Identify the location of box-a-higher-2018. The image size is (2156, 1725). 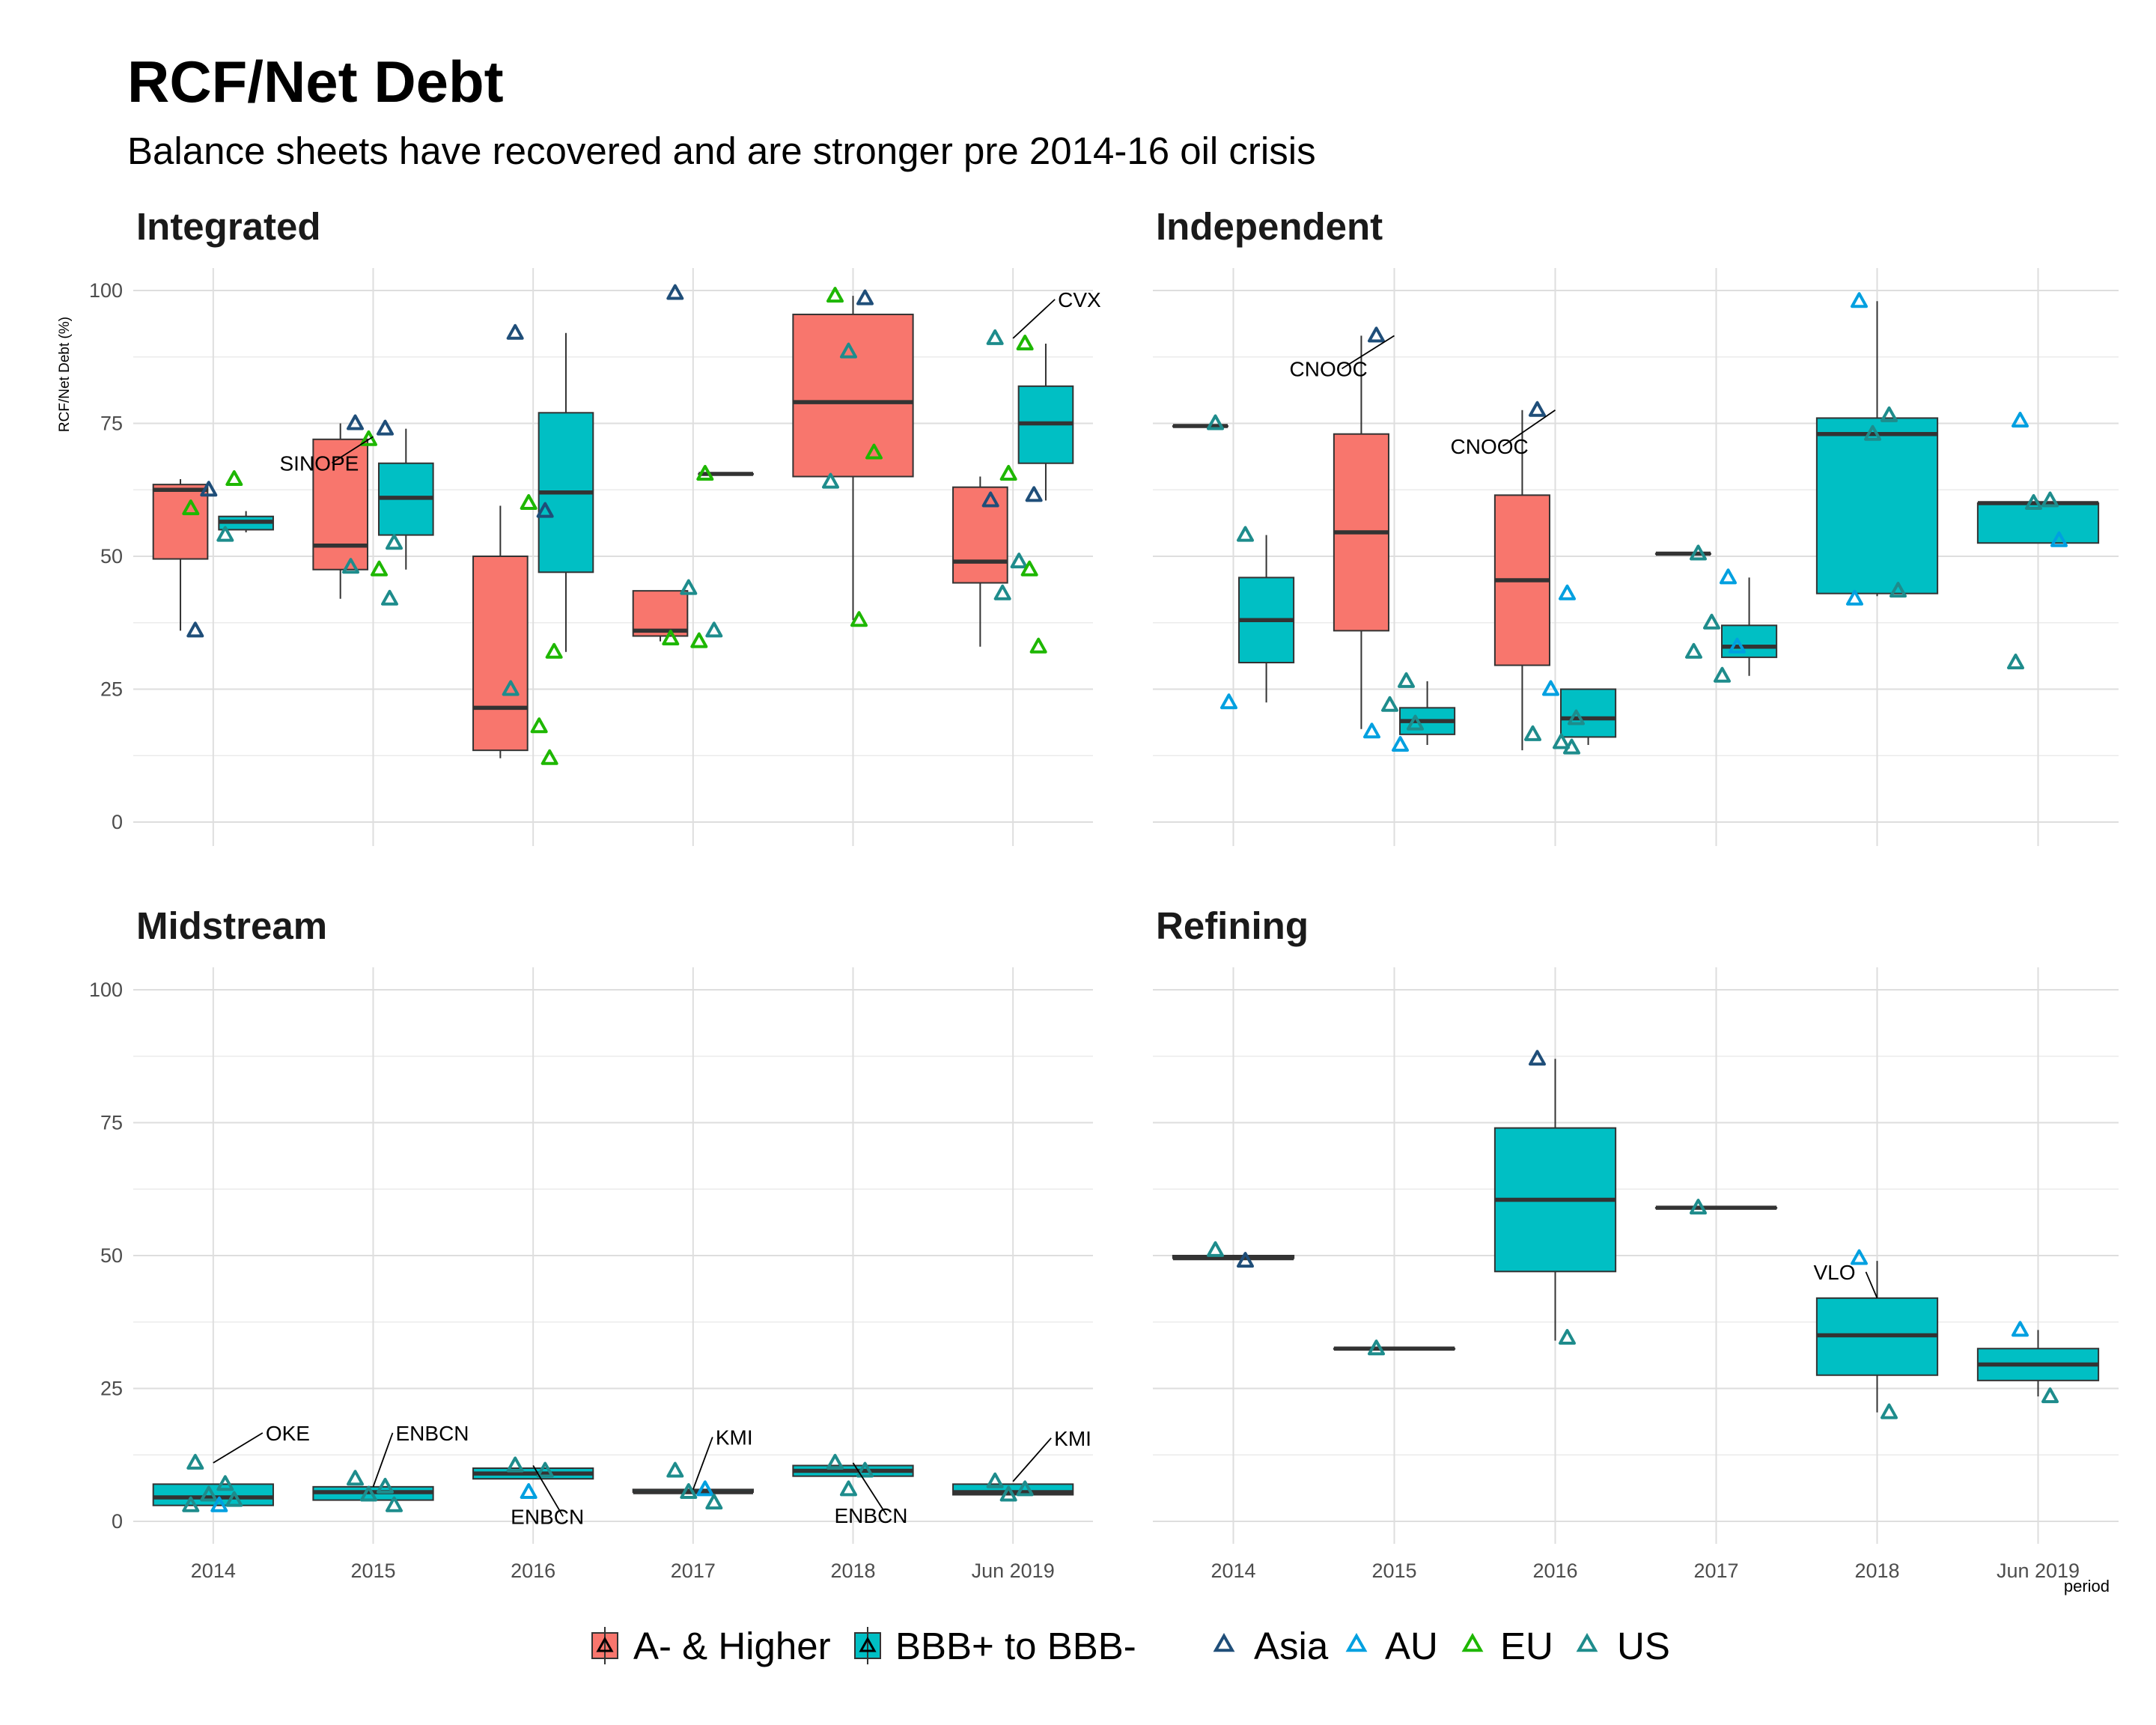
(853, 458).